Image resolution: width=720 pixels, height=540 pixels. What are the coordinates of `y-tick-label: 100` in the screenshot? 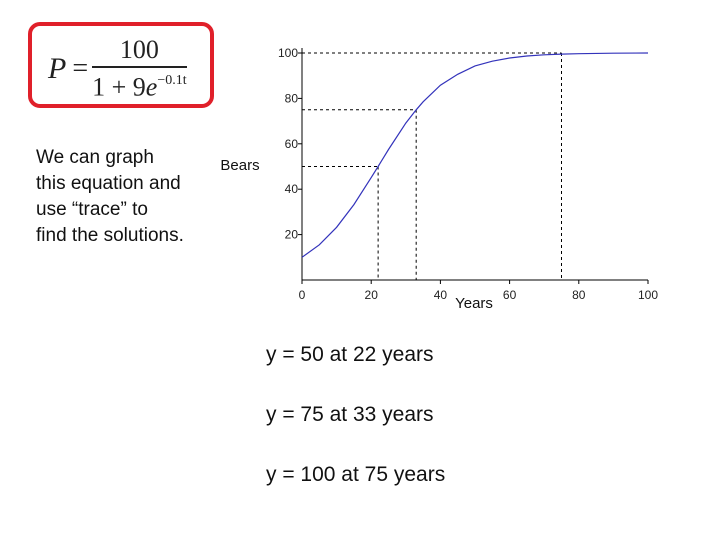 It's located at (288, 53).